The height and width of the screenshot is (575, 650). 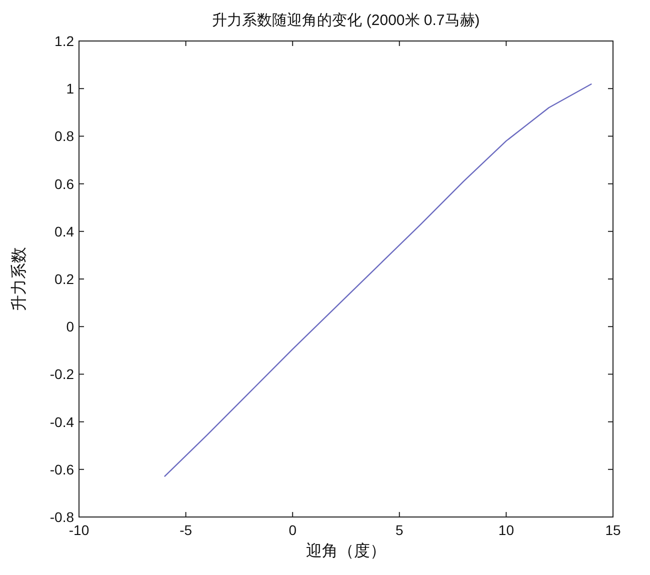 What do you see at coordinates (62, 374) in the screenshot?
I see `y-tick-label: -0.2` at bounding box center [62, 374].